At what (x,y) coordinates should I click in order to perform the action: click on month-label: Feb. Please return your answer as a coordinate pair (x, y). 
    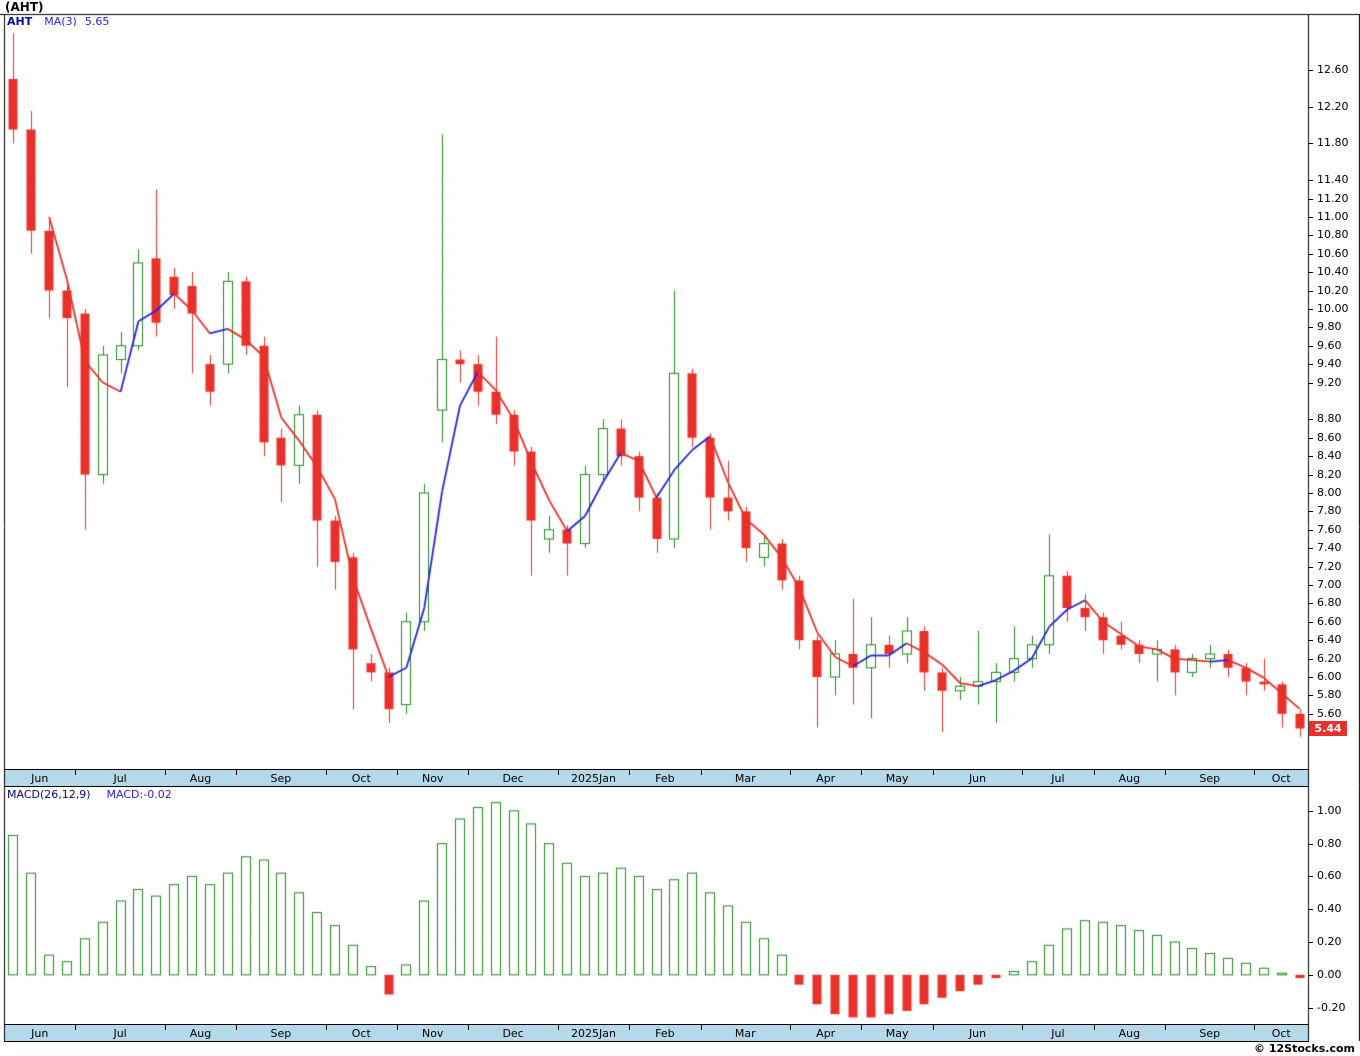
    Looking at the image, I should click on (665, 778).